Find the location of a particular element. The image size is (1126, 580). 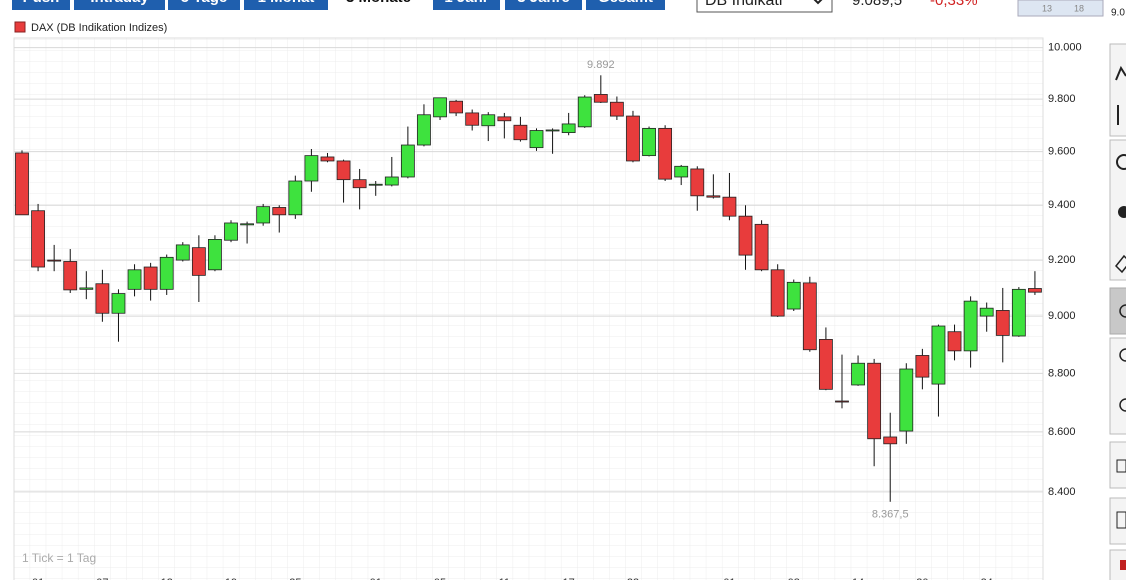

mini-chart is located at coordinates (1060, 8).